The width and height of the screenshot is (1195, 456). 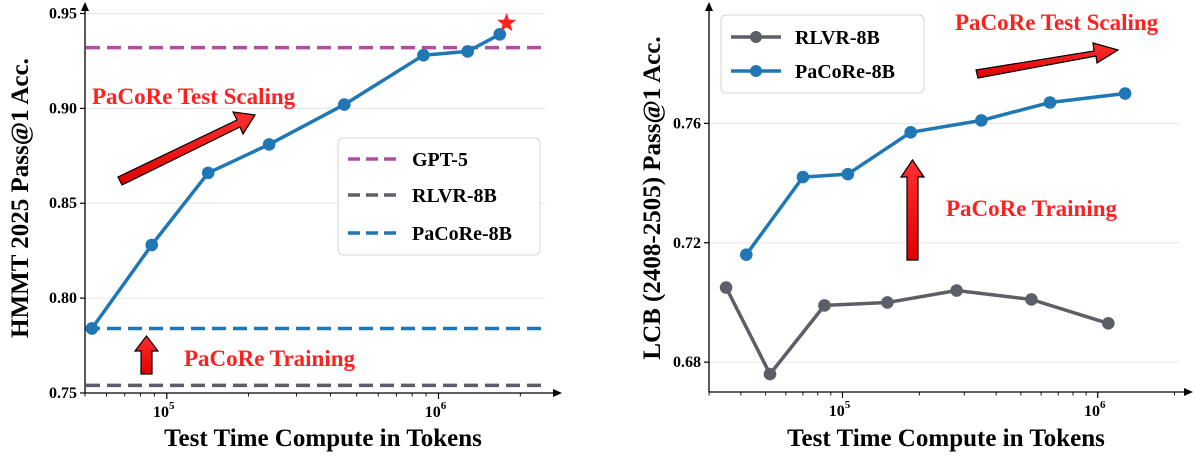 I want to click on right-legend-box, so click(x=822, y=54).